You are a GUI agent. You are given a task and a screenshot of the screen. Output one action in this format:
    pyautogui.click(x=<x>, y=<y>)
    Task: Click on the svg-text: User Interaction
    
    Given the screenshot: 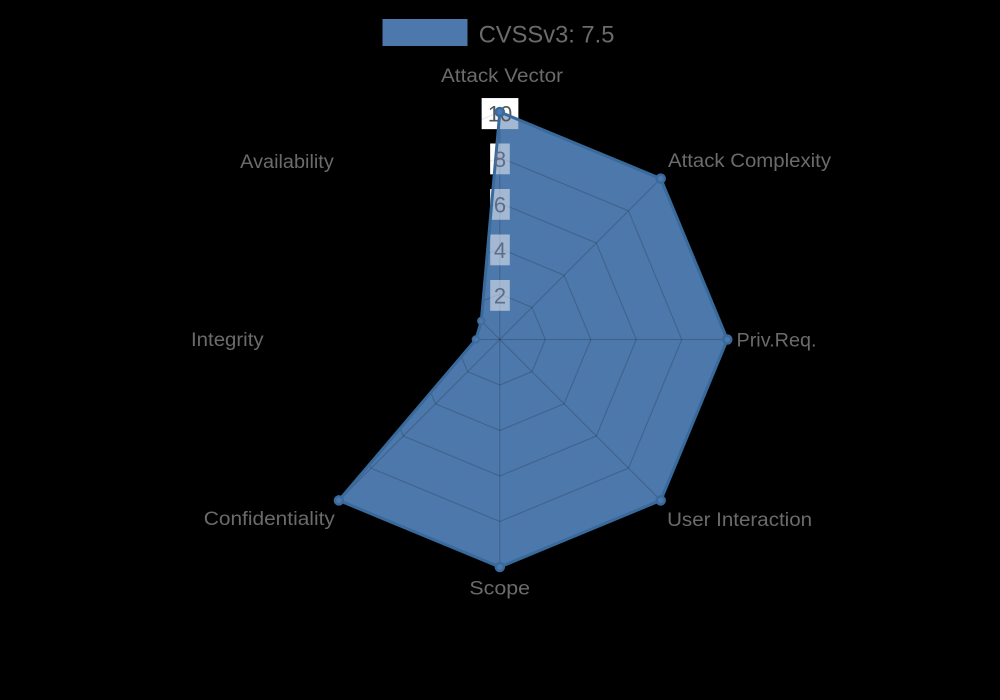 What is the action you would take?
    pyautogui.click(x=739, y=520)
    